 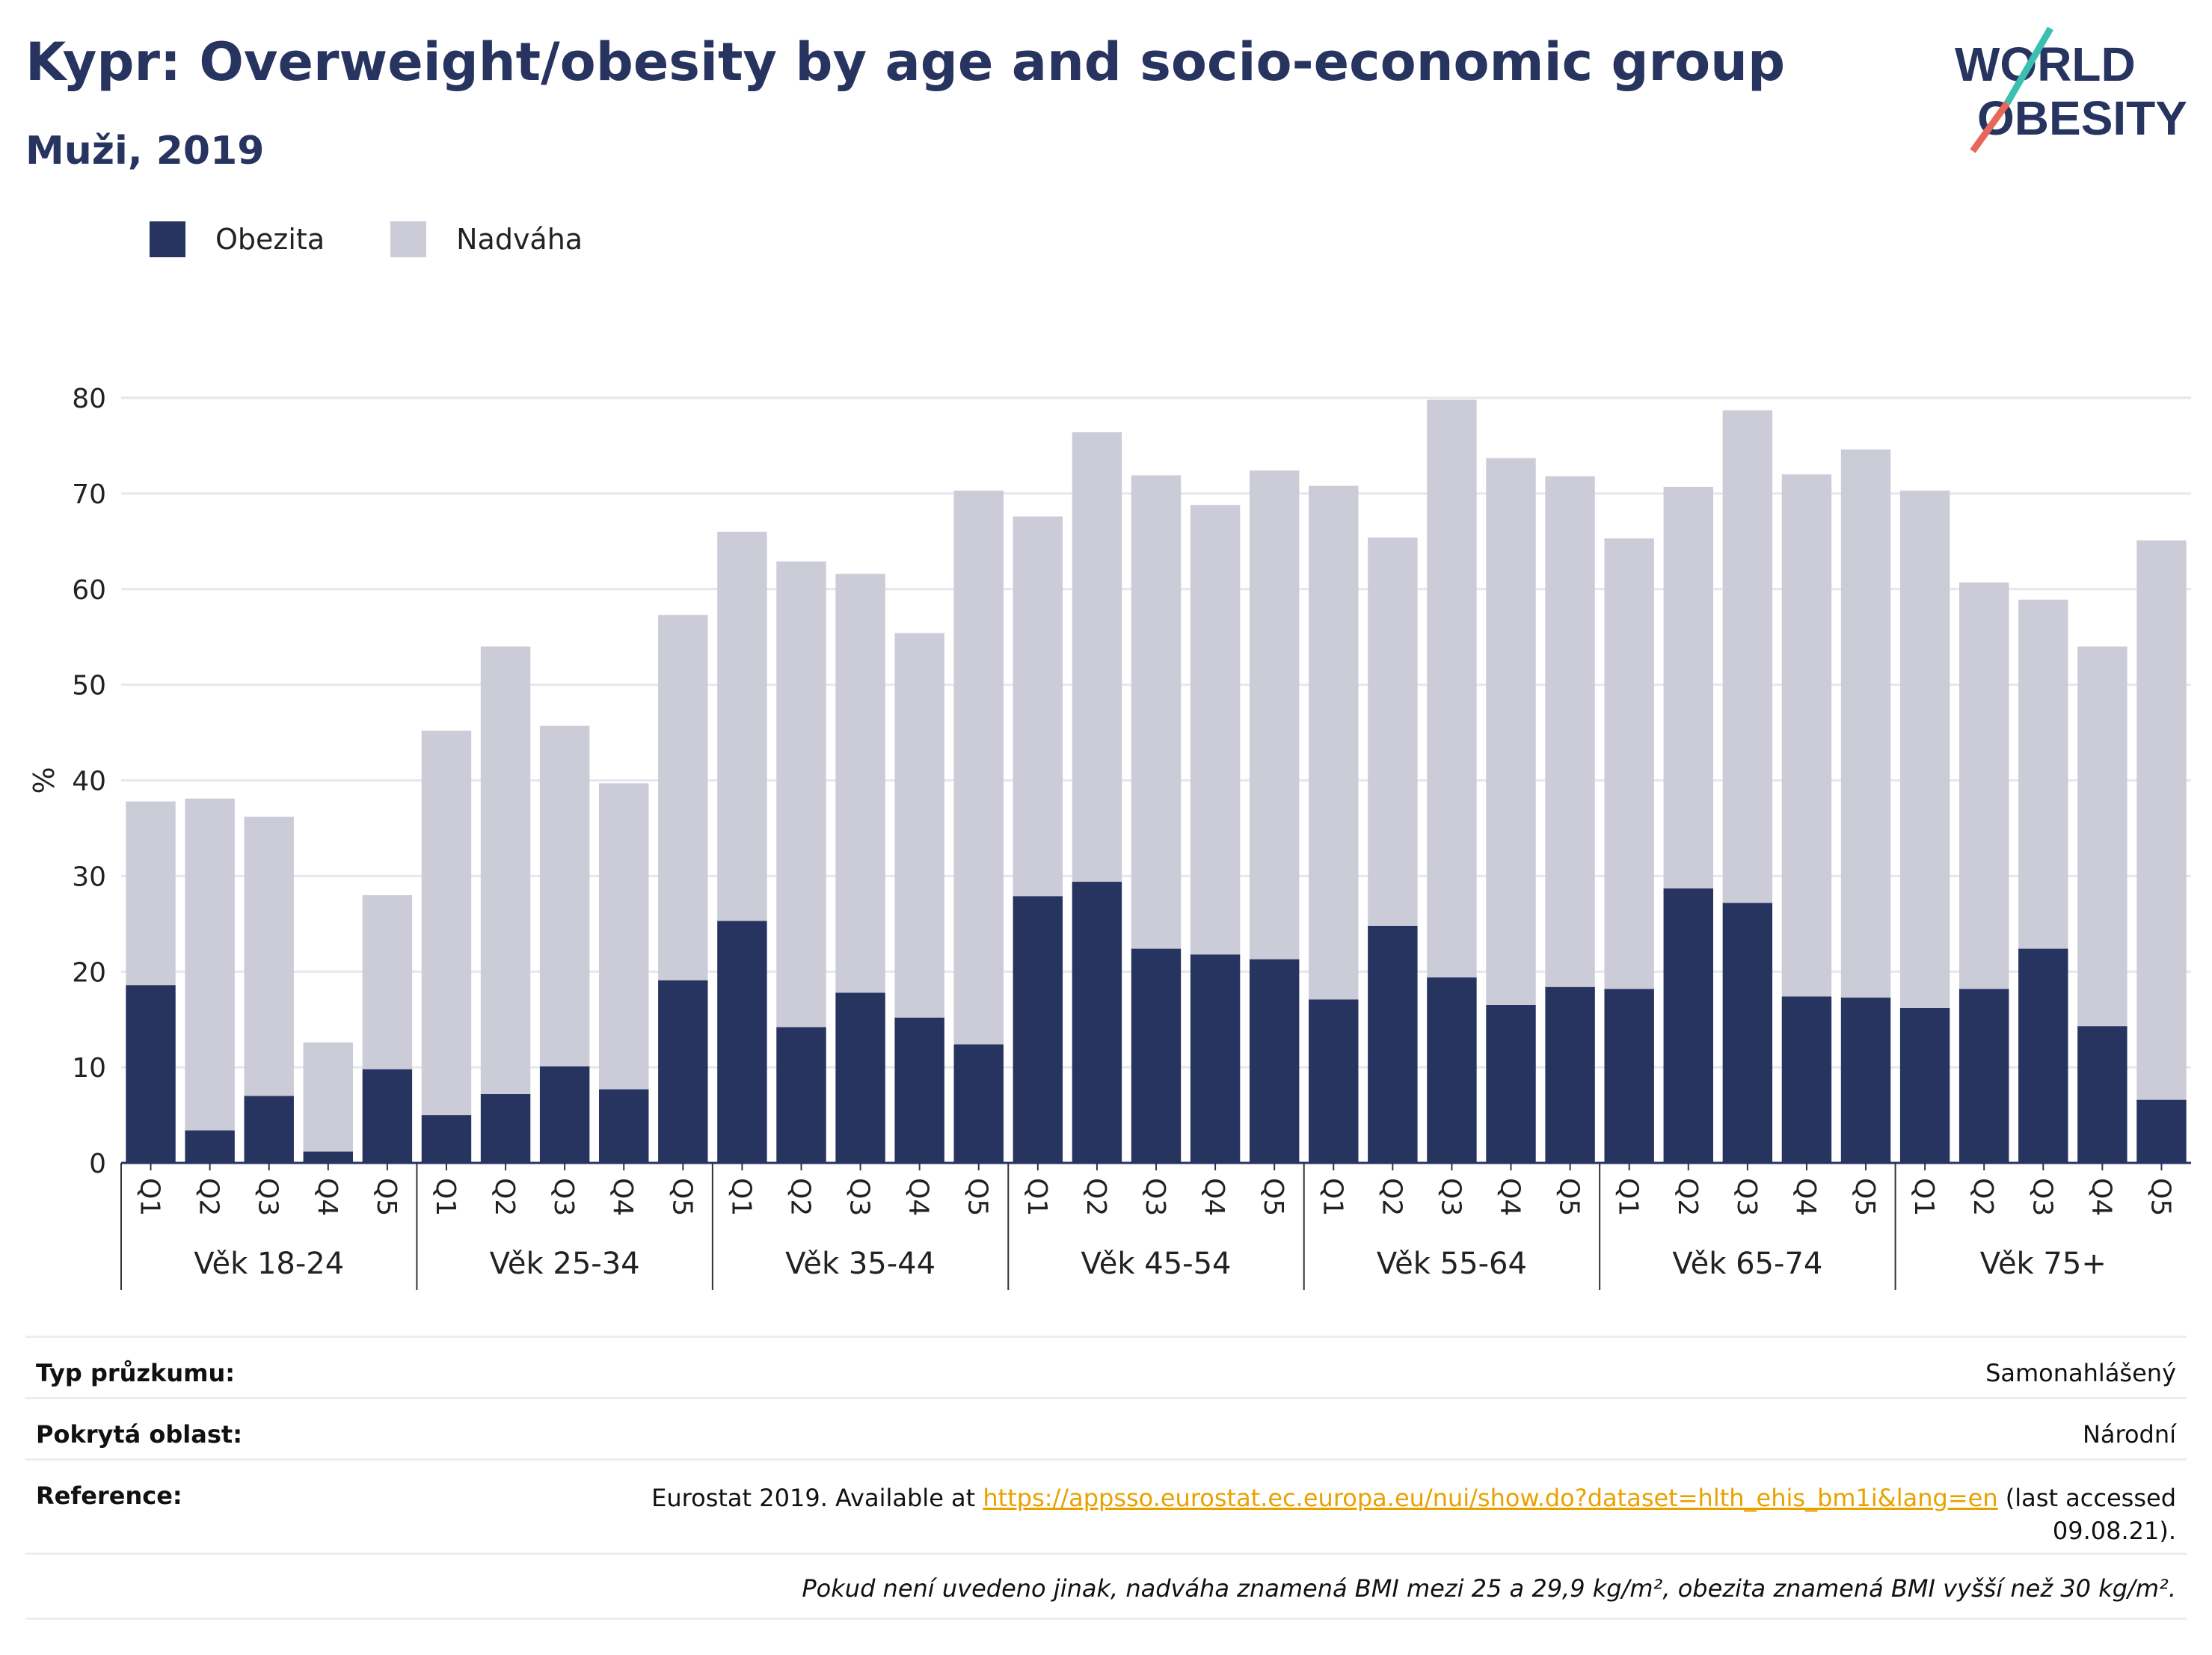 What do you see at coordinates (89, 494) in the screenshot?
I see `y-tick-label: 70` at bounding box center [89, 494].